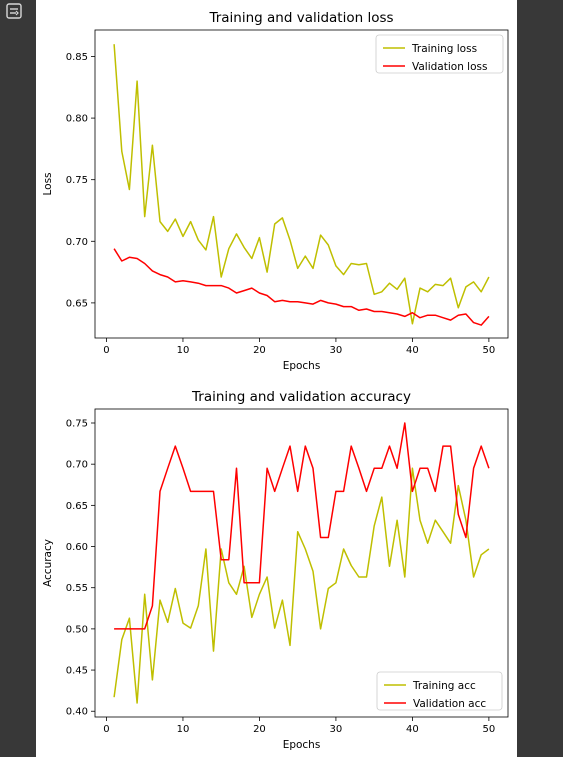  I want to click on output-toggle-icon, so click(15, 11).